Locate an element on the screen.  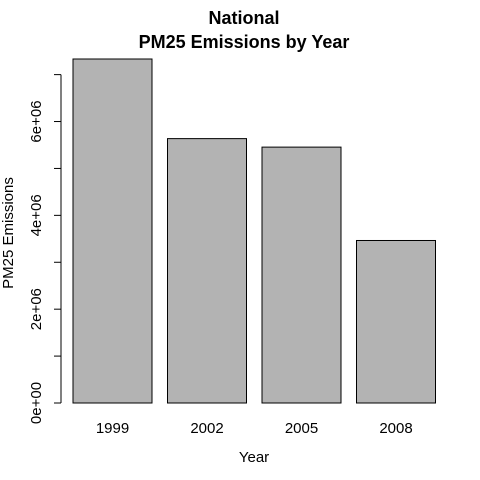
chart-title-line1: National is located at coordinates (243, 18).